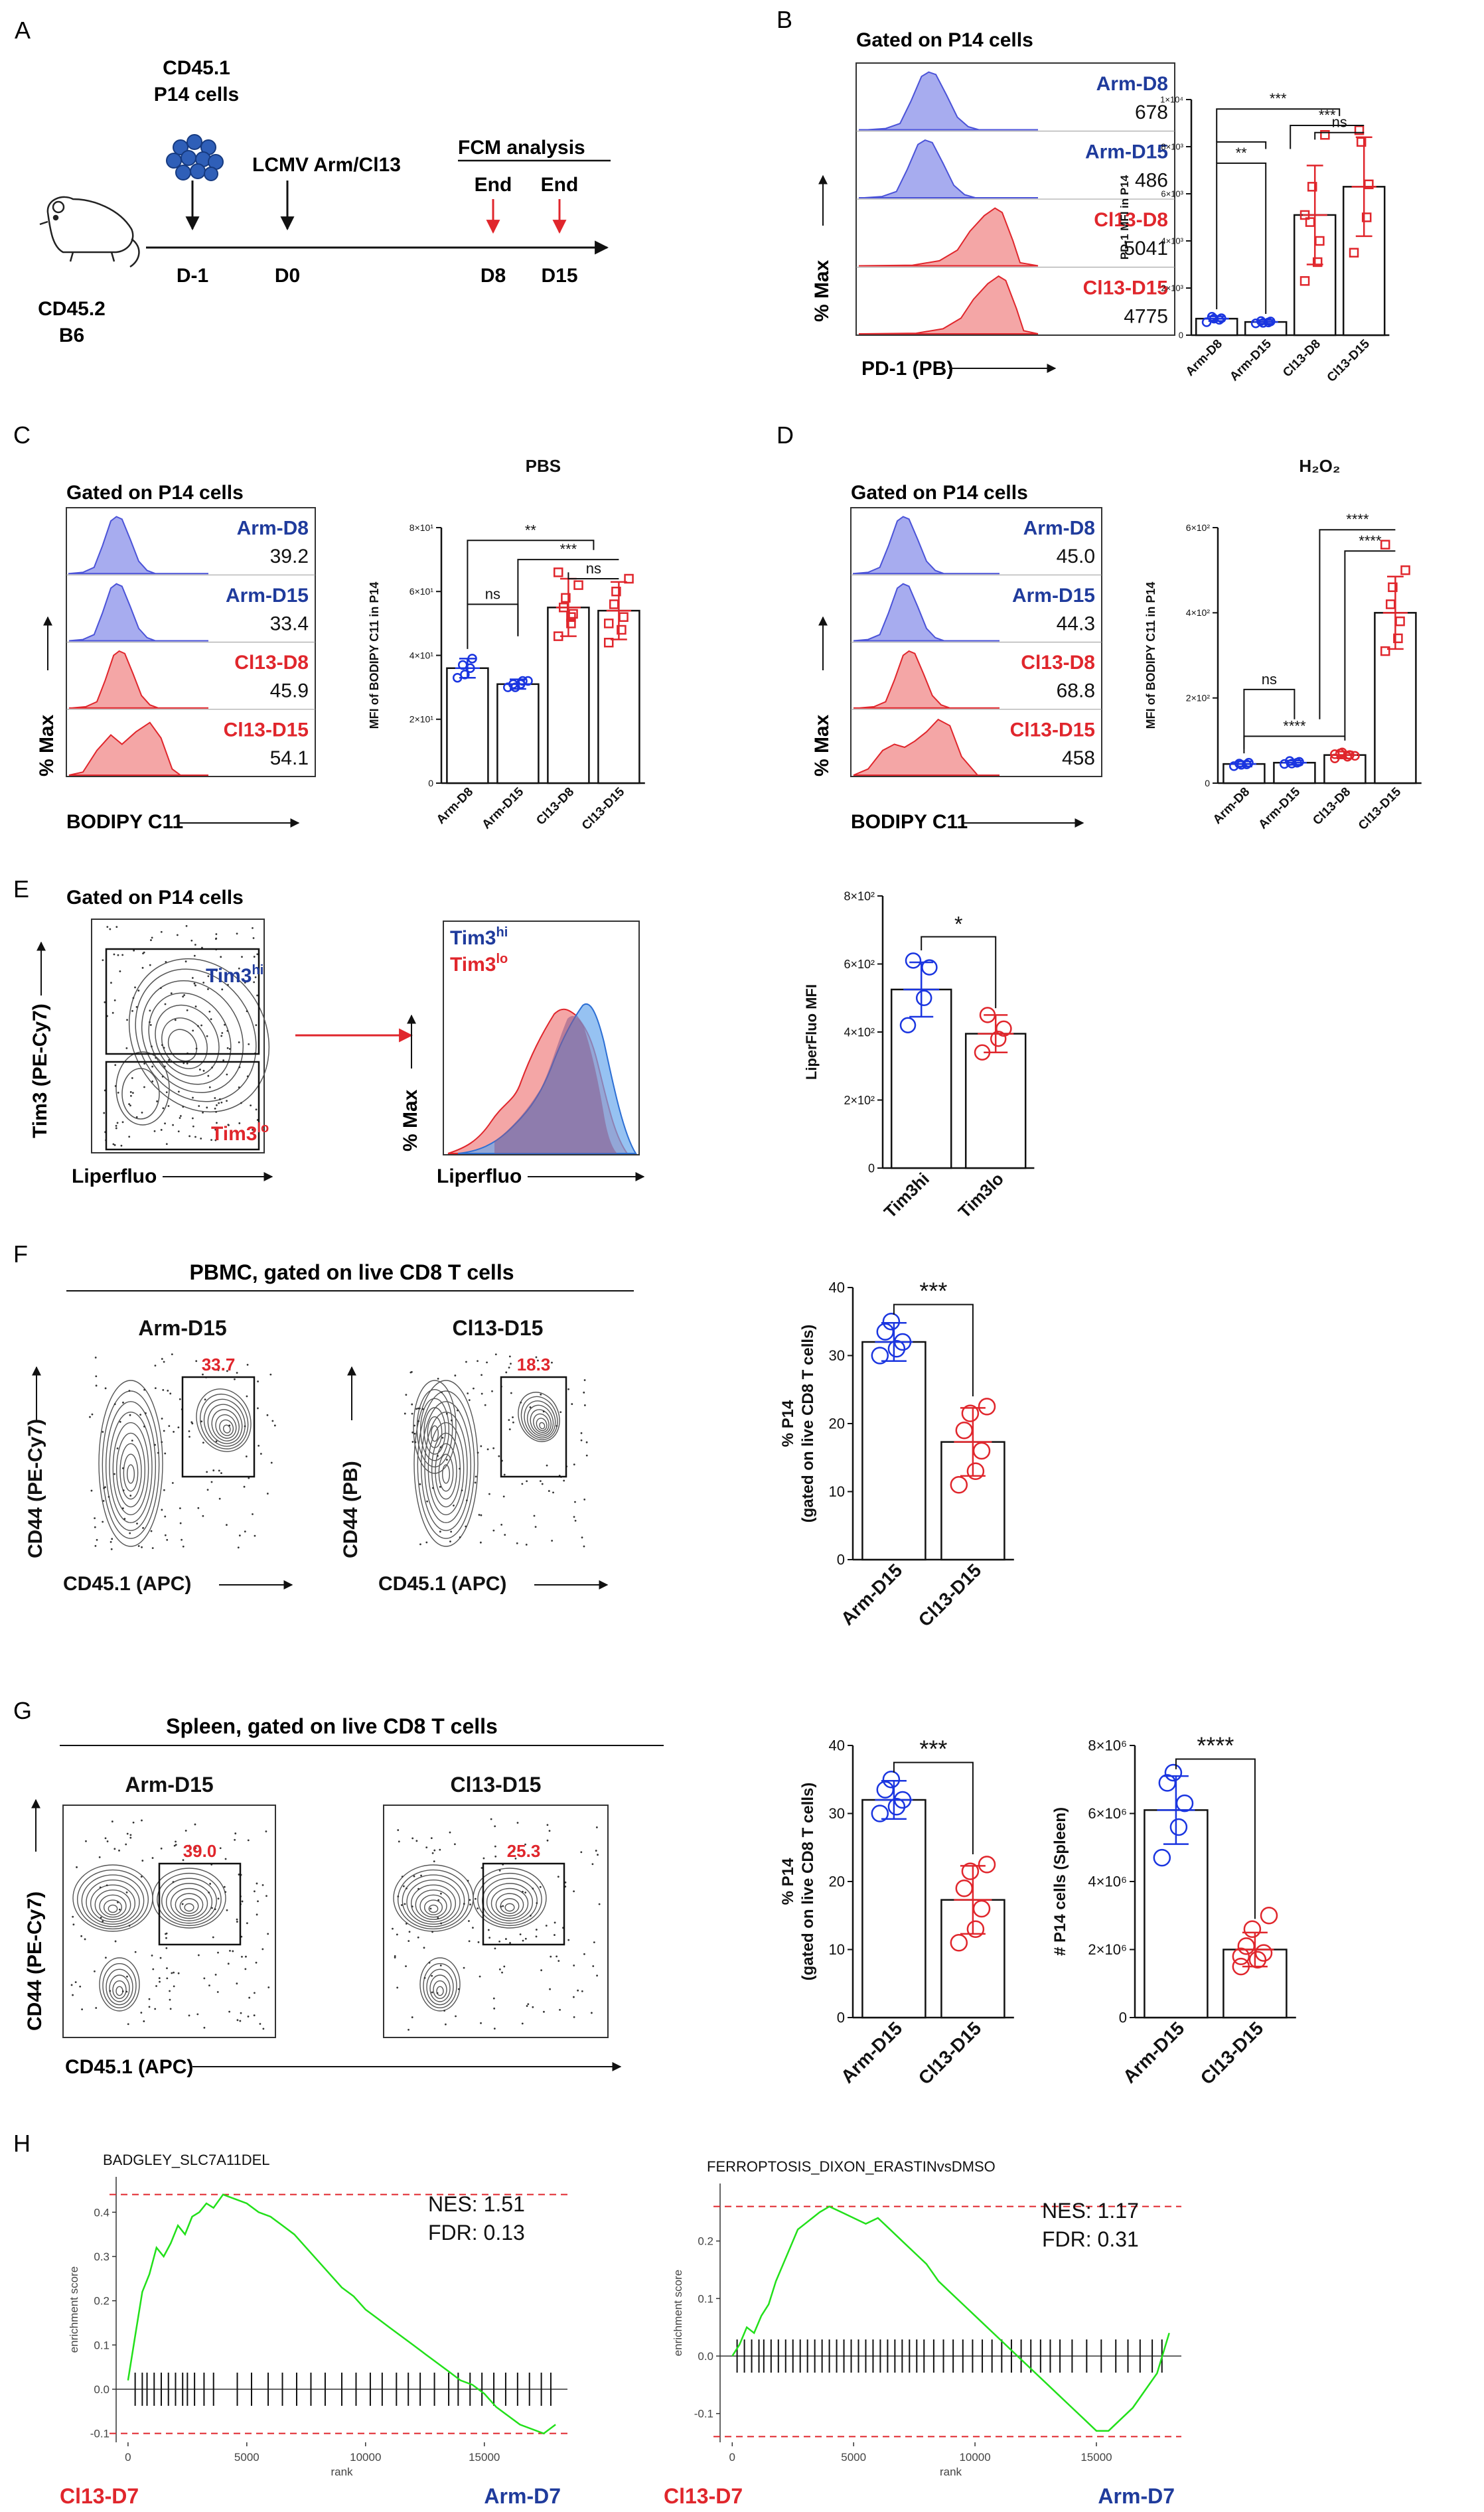 The height and width of the screenshot is (2512, 1484). Describe the element at coordinates (808, 1424) in the screenshot. I see `y-axis-title: (gated on live CD8 T cells)` at that location.